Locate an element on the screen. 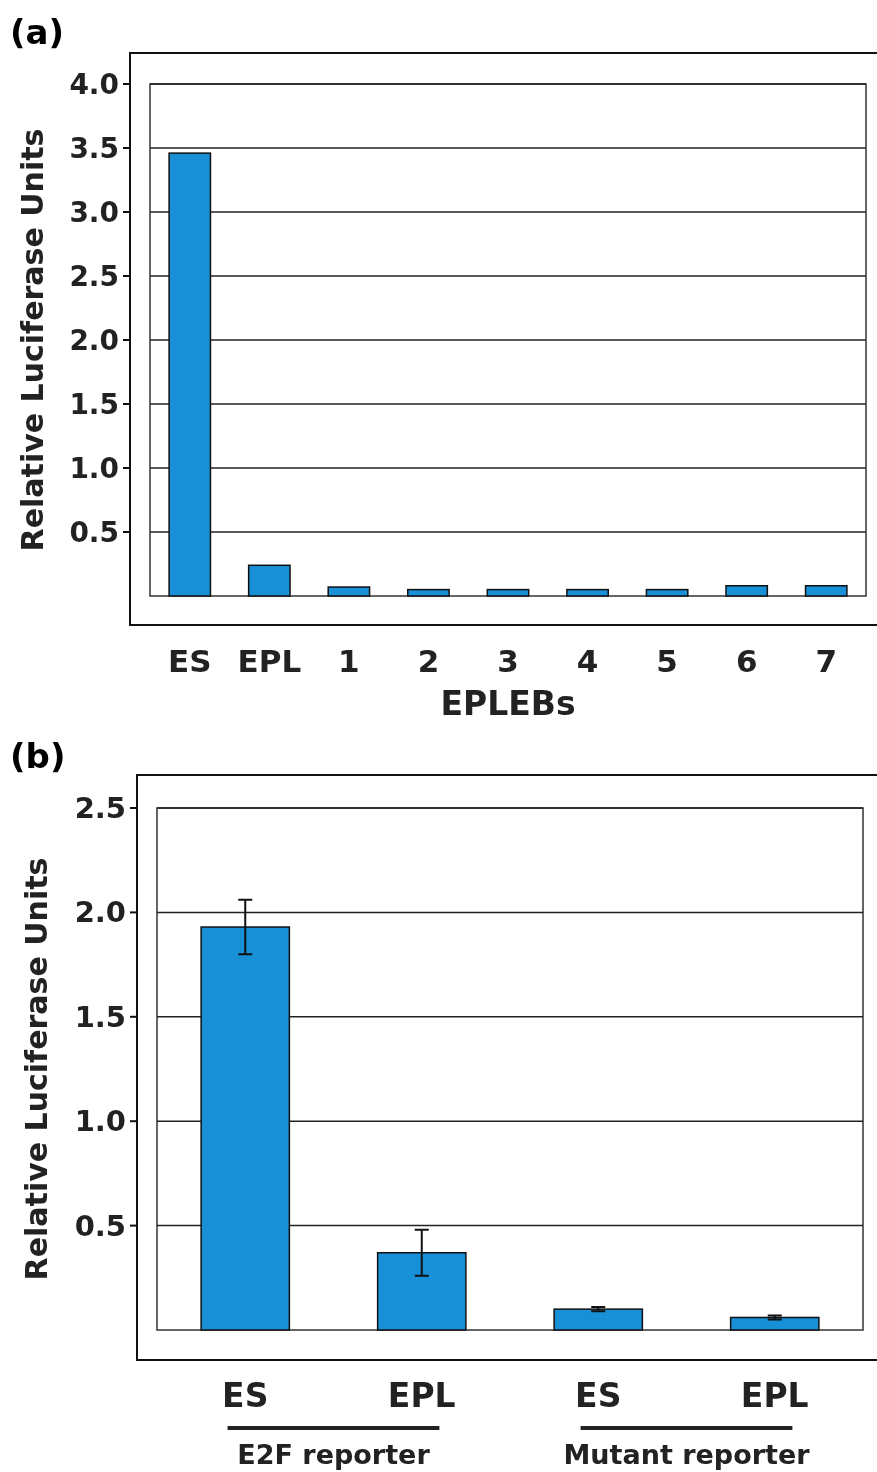 This screenshot has height=1472, width=877. text: Mutant reporter is located at coordinates (687, 1454).